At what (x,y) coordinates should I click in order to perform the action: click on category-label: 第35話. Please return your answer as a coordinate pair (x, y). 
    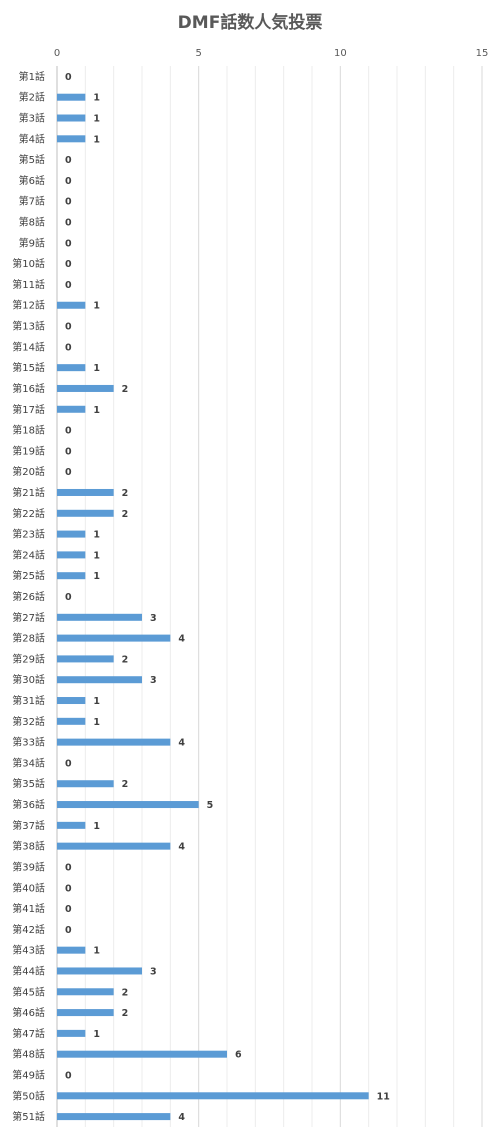
    Looking at the image, I should click on (28, 783).